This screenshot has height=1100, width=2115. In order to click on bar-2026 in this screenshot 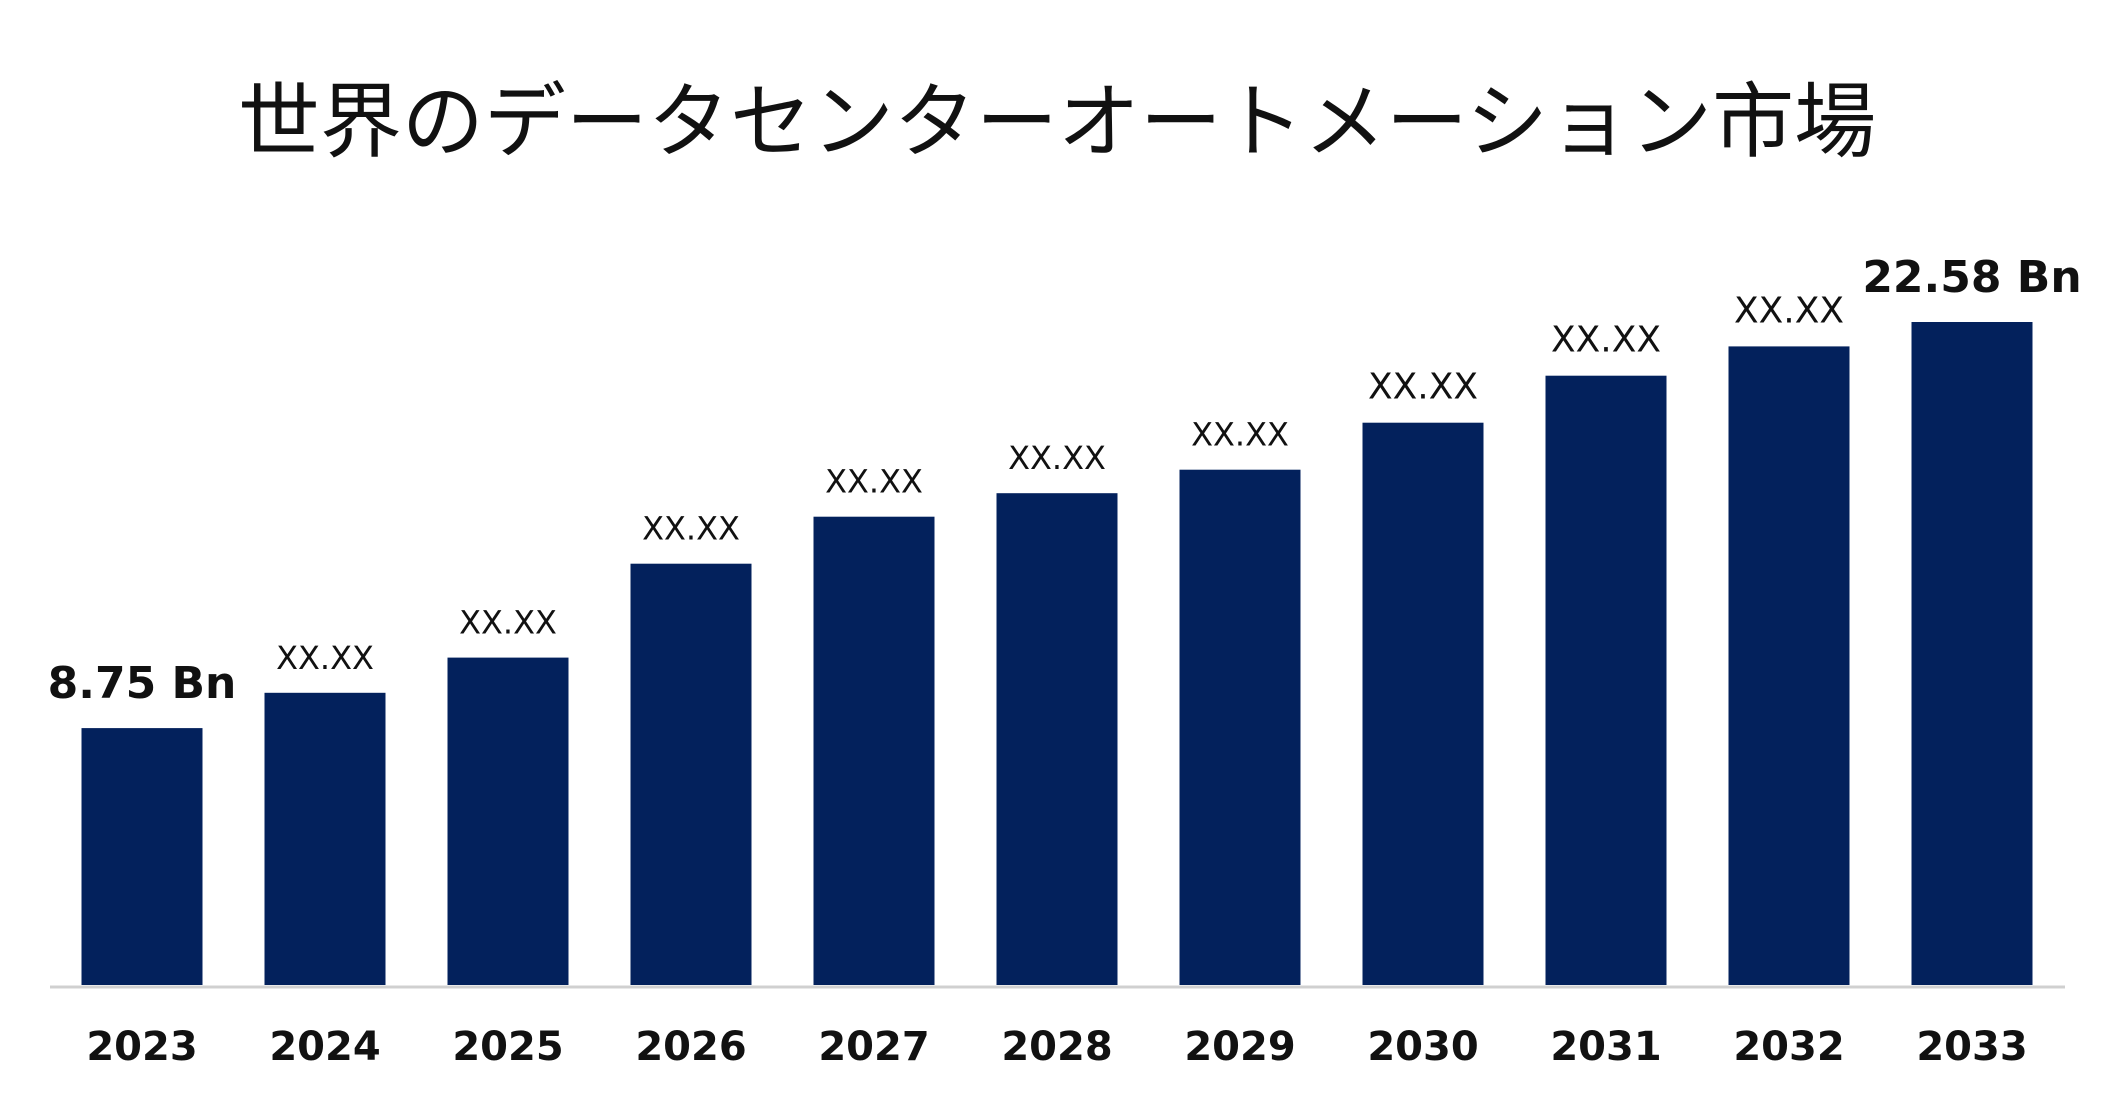, I will do `click(691, 774)`.